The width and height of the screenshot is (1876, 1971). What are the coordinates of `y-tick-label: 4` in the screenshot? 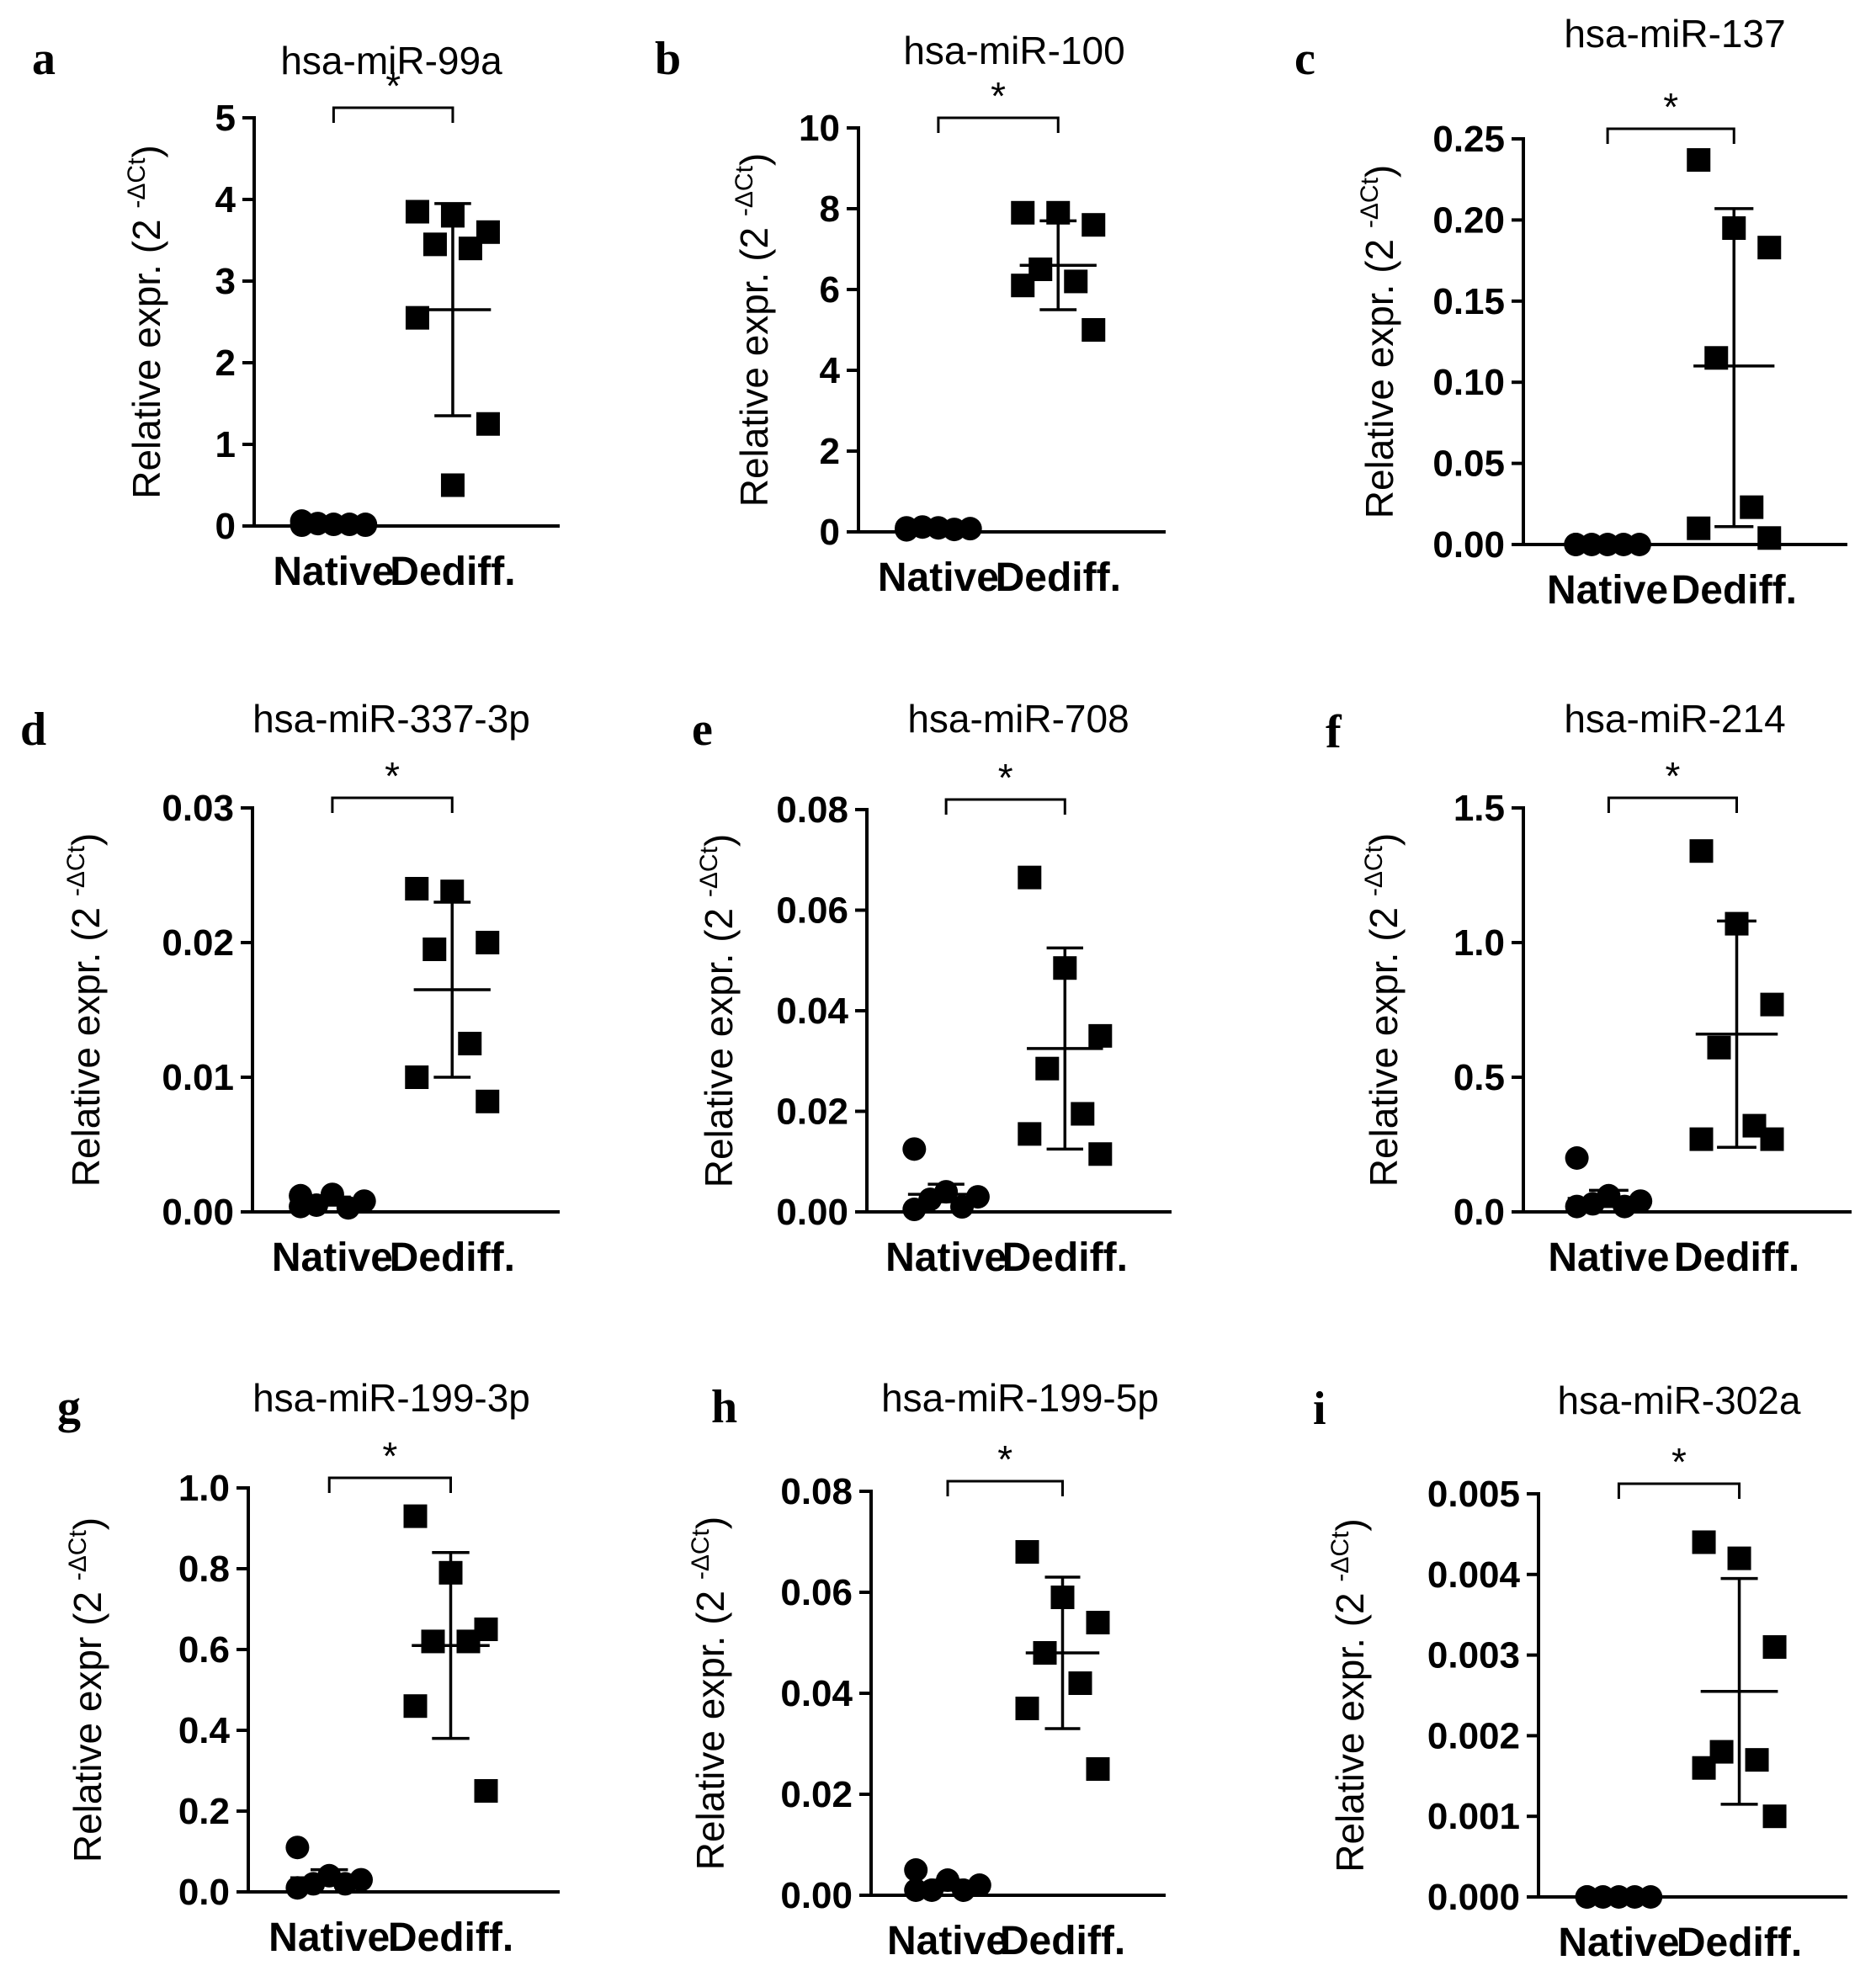 It's located at (831, 370).